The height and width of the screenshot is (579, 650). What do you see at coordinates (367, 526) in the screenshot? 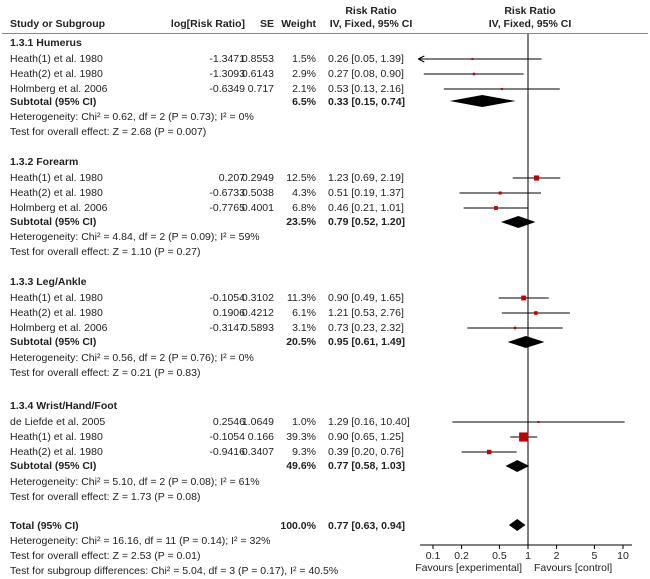
I see `total-ci: 0.77 [0.63, 0.94]` at bounding box center [367, 526].